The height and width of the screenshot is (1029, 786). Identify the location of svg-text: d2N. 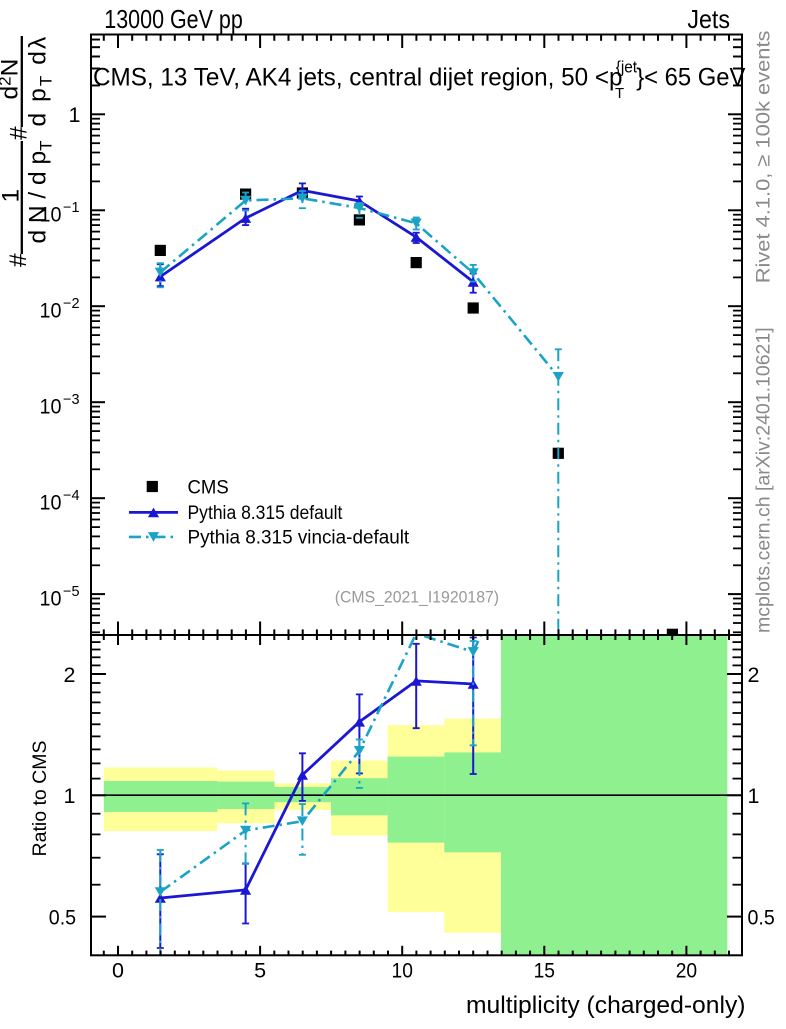
(12, 79).